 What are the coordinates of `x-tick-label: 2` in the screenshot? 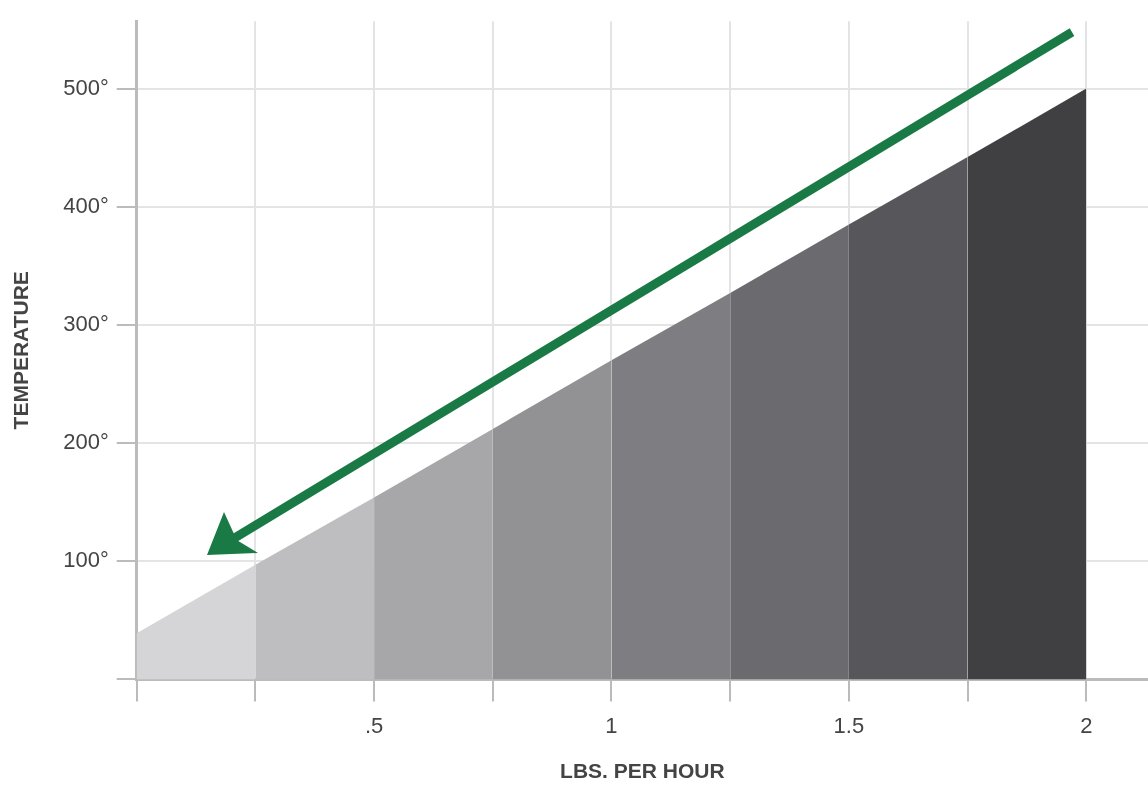 It's located at (1086, 725).